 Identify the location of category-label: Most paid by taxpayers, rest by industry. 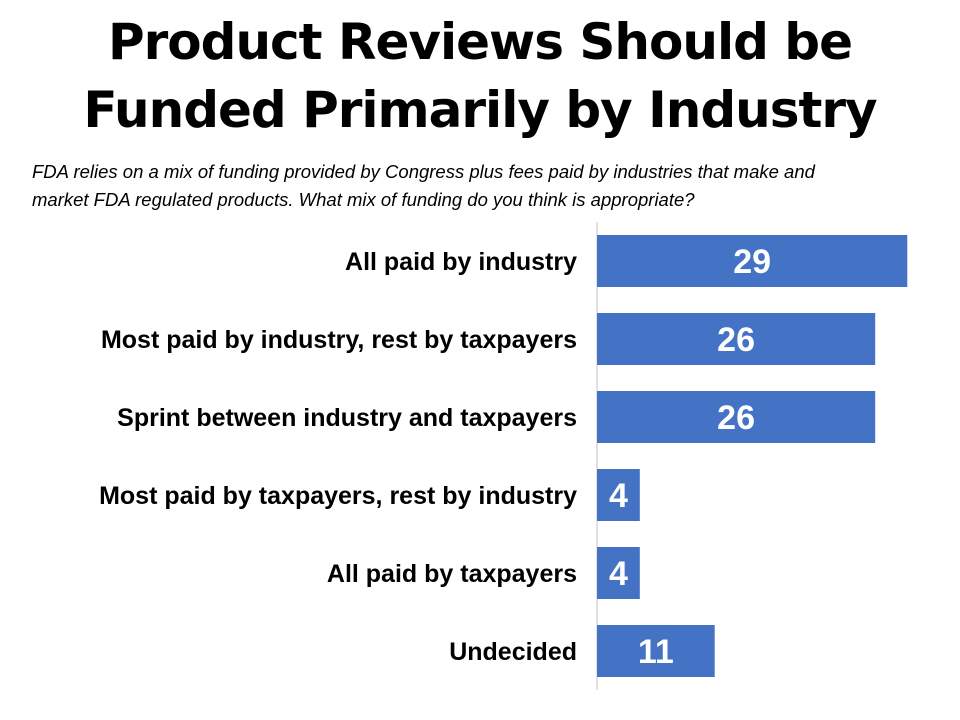
(338, 496).